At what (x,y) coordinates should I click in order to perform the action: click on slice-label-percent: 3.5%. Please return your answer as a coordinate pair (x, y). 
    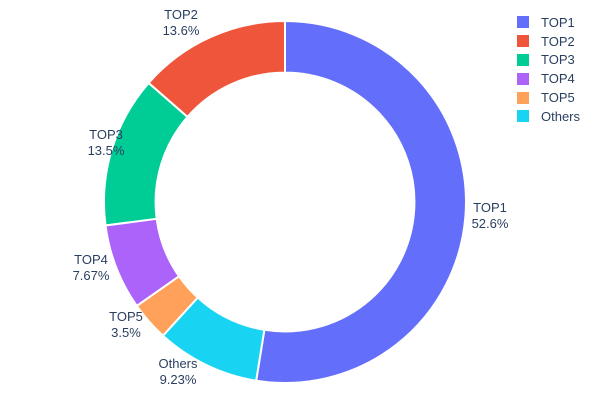
    Looking at the image, I should click on (126, 332).